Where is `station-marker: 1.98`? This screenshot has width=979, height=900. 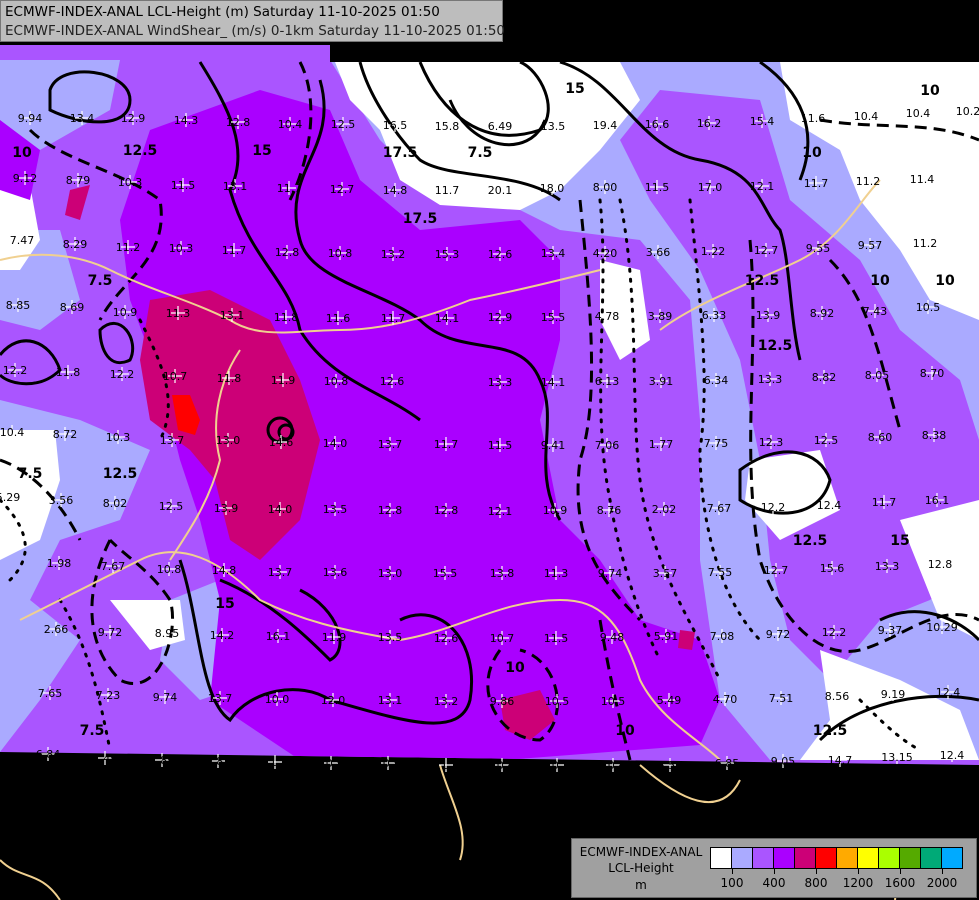 station-marker: 1.98 is located at coordinates (59, 563).